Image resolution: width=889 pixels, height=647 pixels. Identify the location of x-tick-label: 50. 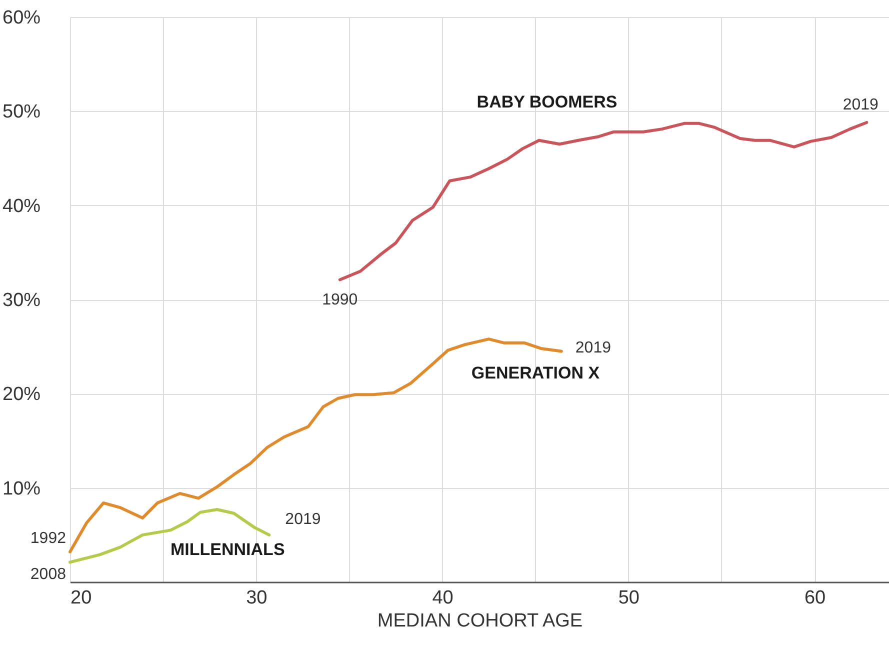
(629, 598).